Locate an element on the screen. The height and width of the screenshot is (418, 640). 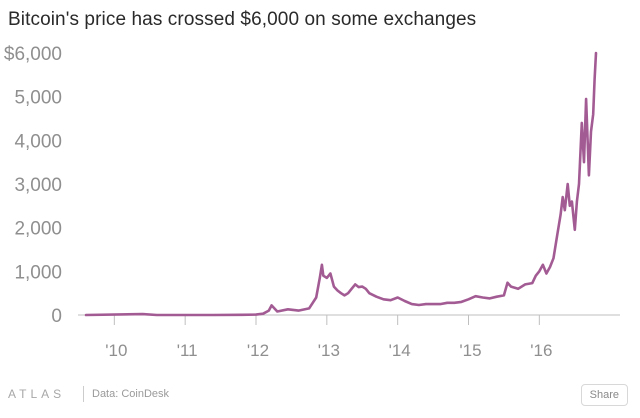
x-tick-label: '15 is located at coordinates (470, 350).